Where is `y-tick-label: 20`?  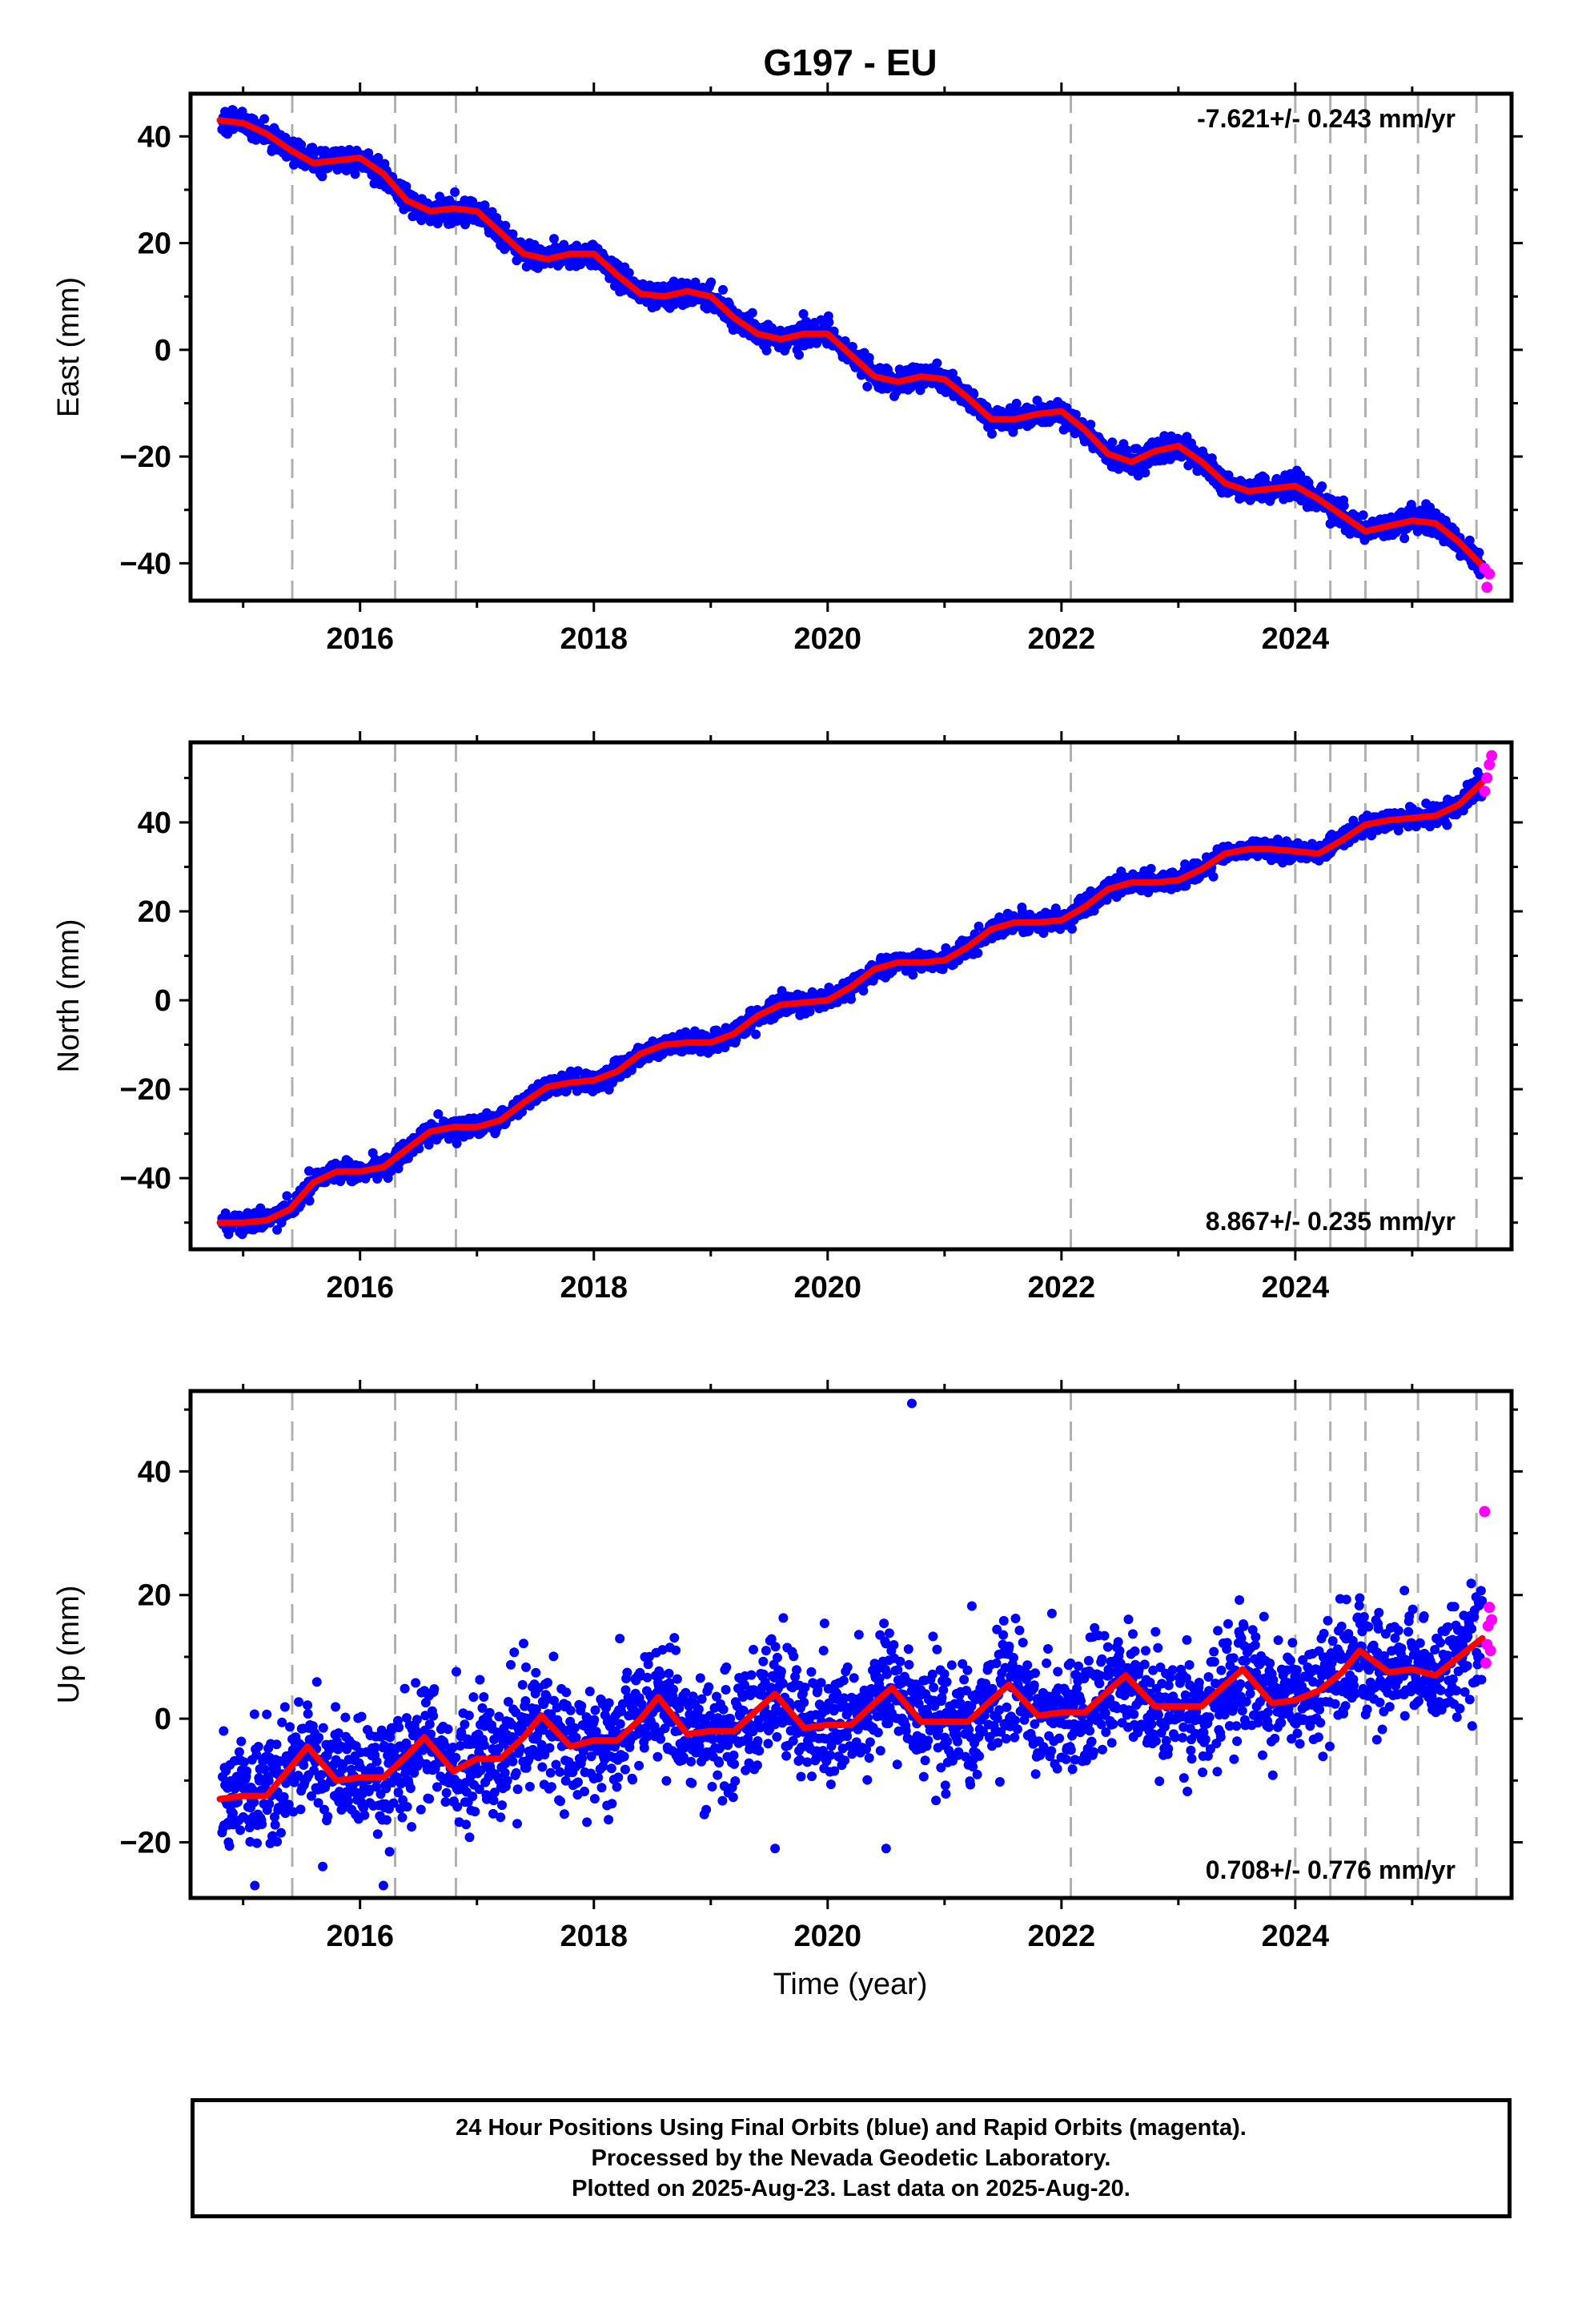 y-tick-label: 20 is located at coordinates (154, 244).